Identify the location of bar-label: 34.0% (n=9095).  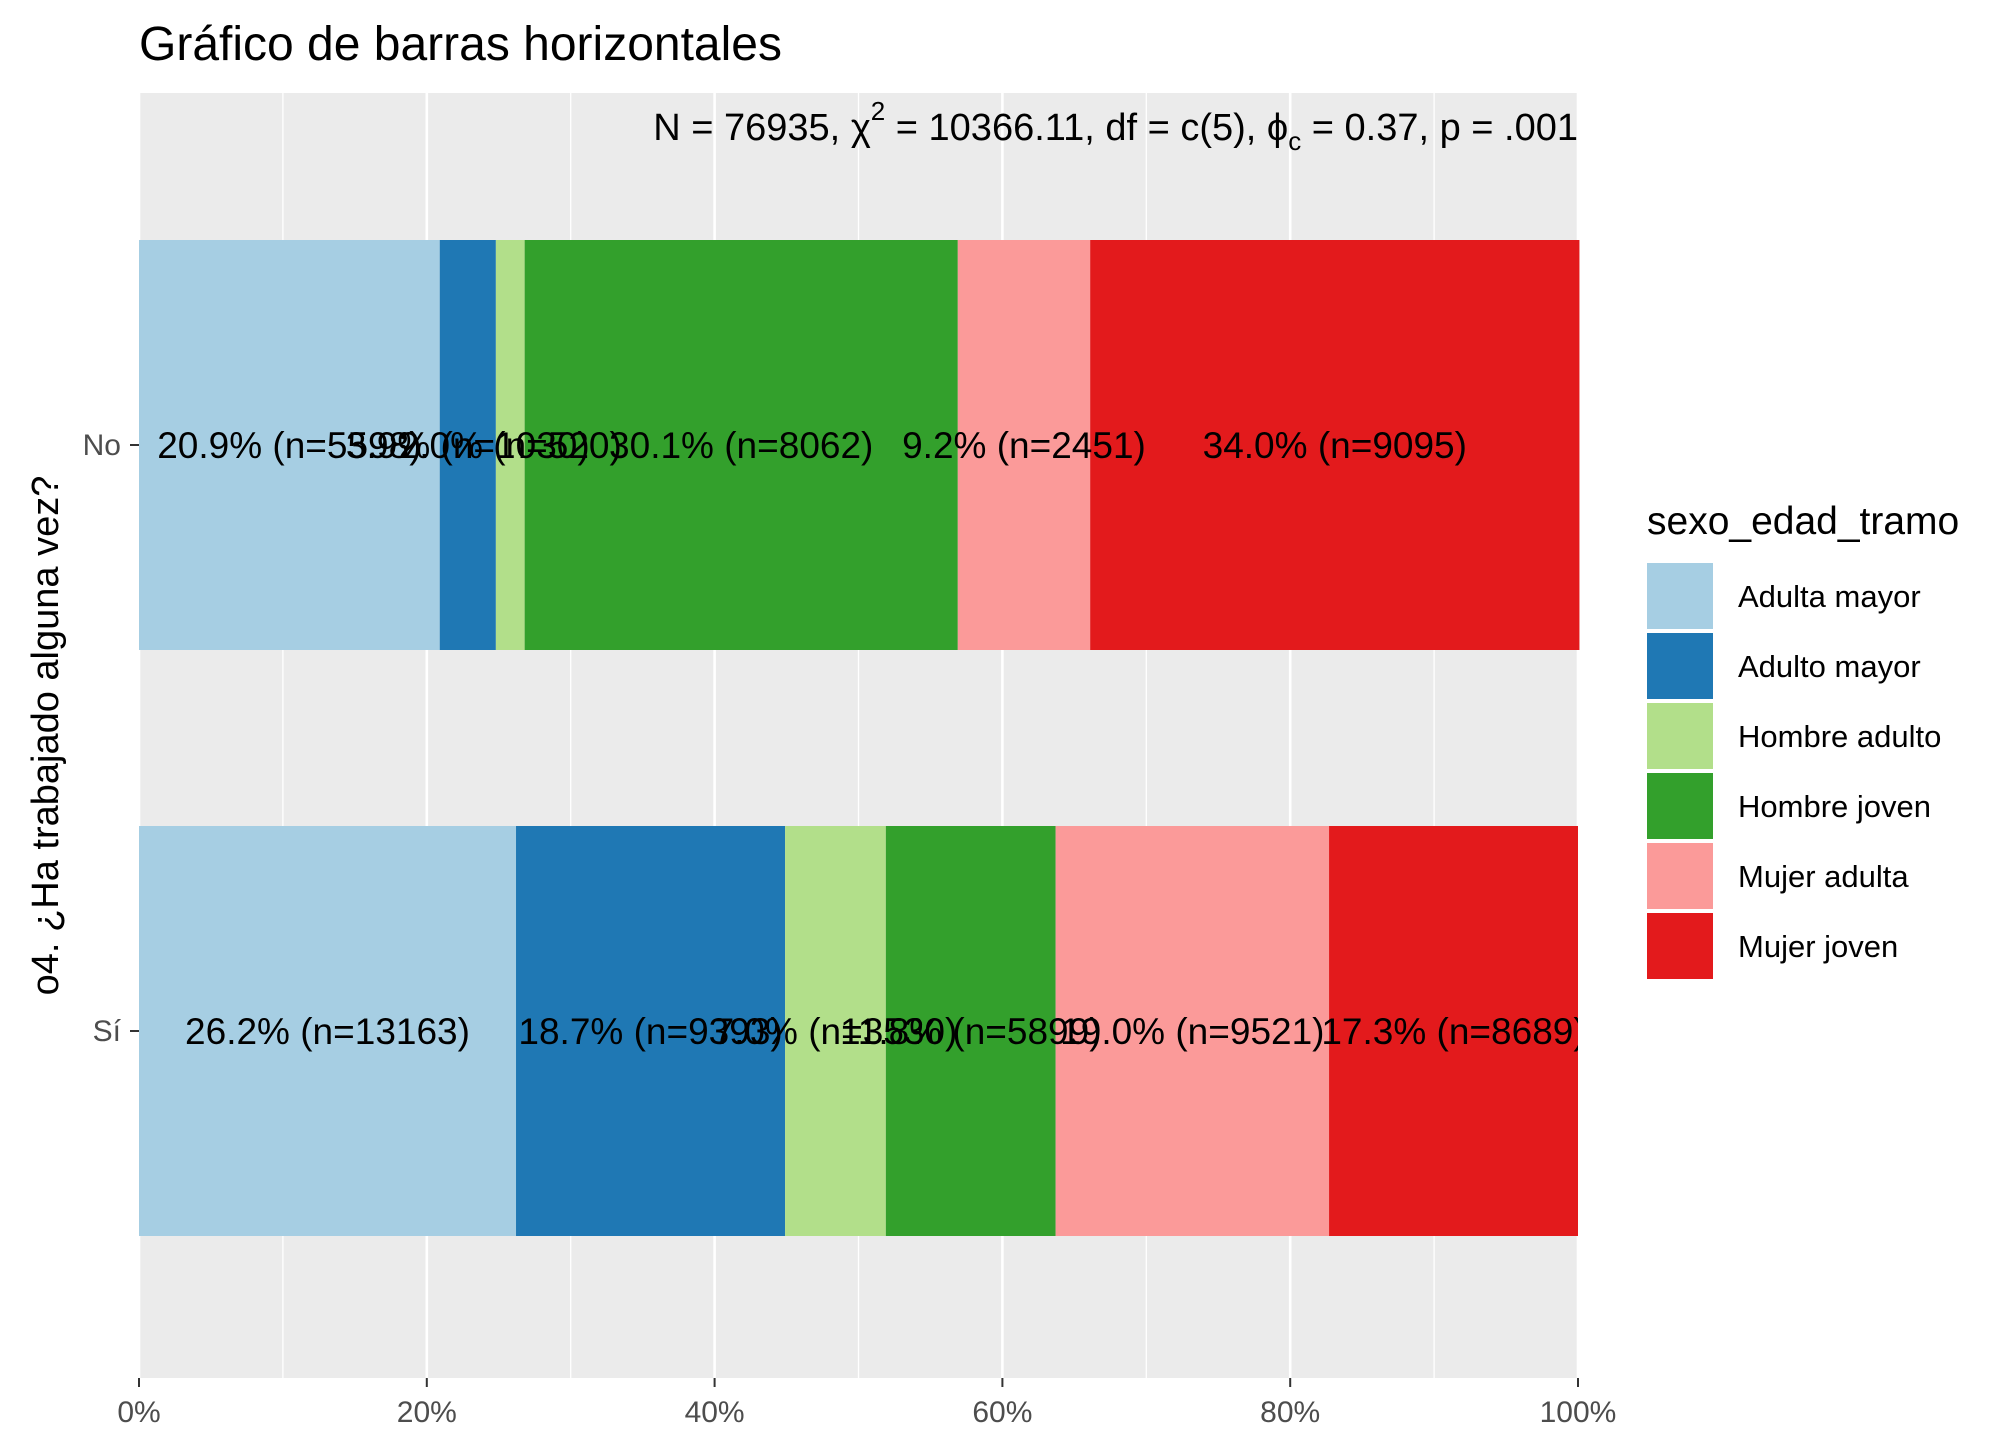
(1335, 445).